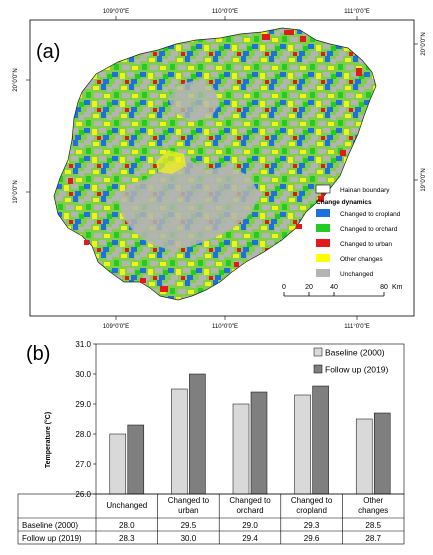  Describe the element at coordinates (361, 259) in the screenshot. I see `legend-item-label: Other changes` at that location.